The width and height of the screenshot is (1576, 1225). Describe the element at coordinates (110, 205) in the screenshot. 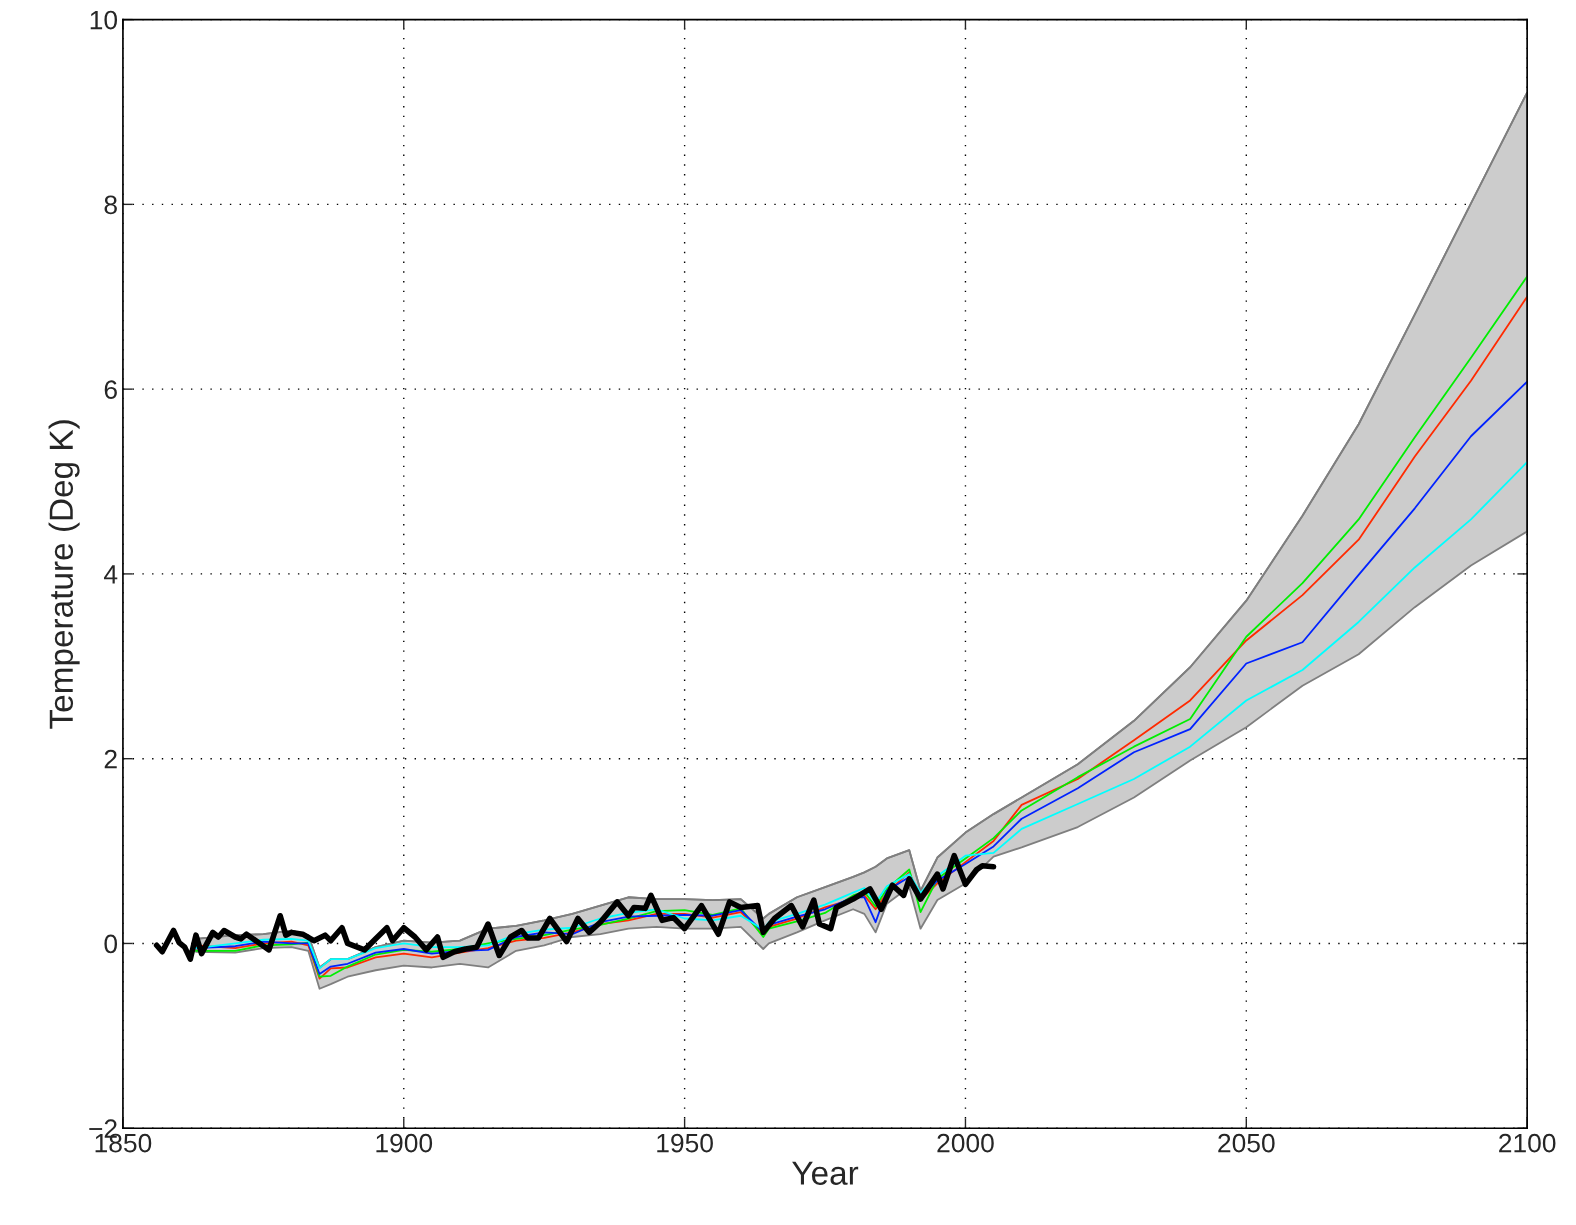

I see `y-tick-label: 8` at that location.